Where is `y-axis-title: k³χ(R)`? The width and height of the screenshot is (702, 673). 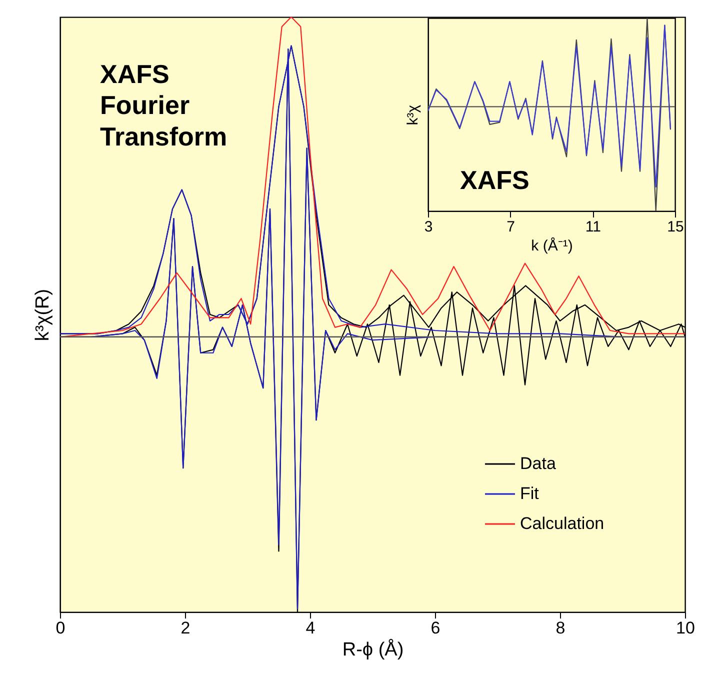 y-axis-title: k³χ(R) is located at coordinates (43, 315).